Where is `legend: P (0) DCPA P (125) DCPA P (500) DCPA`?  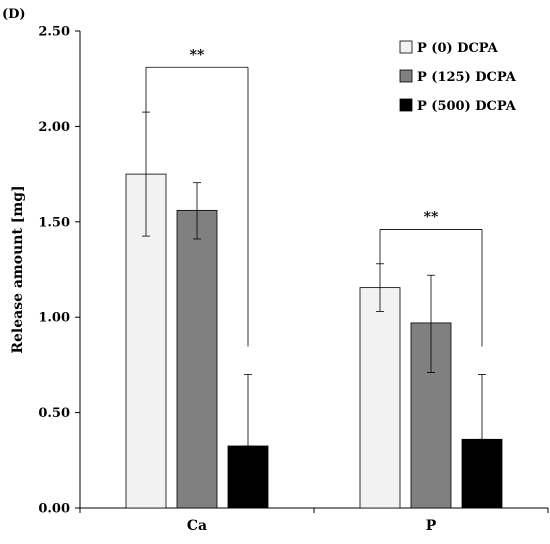 legend: P (0) DCPA P (125) DCPA P (500) DCPA is located at coordinates (458, 77).